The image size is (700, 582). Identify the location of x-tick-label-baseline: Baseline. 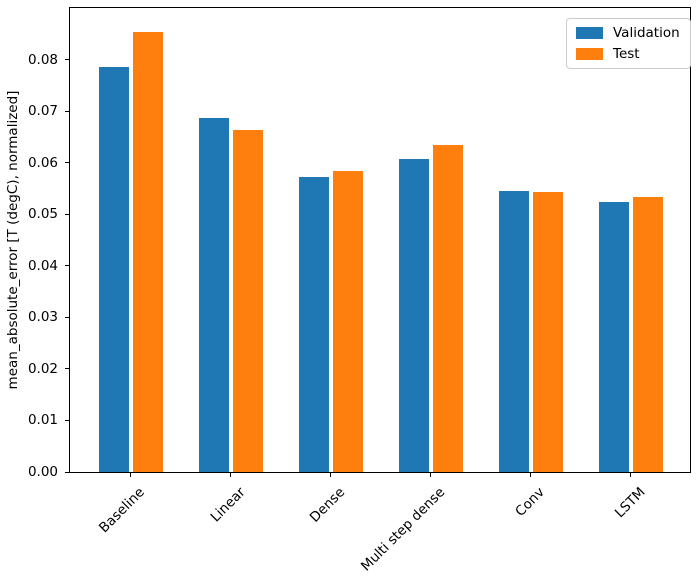
(122, 510).